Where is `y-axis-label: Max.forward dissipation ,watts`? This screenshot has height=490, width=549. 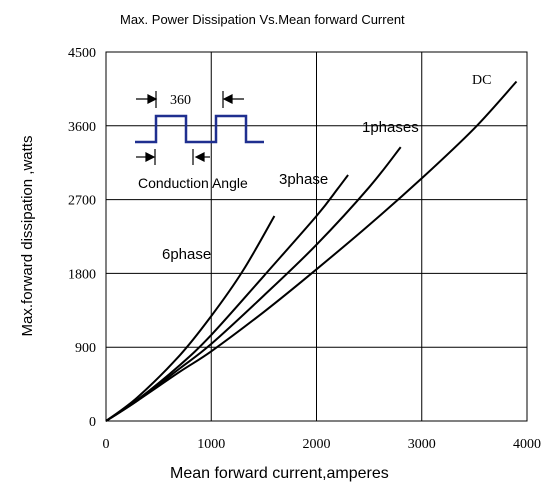
y-axis-label: Max.forward dissipation ,watts is located at coordinates (27, 236).